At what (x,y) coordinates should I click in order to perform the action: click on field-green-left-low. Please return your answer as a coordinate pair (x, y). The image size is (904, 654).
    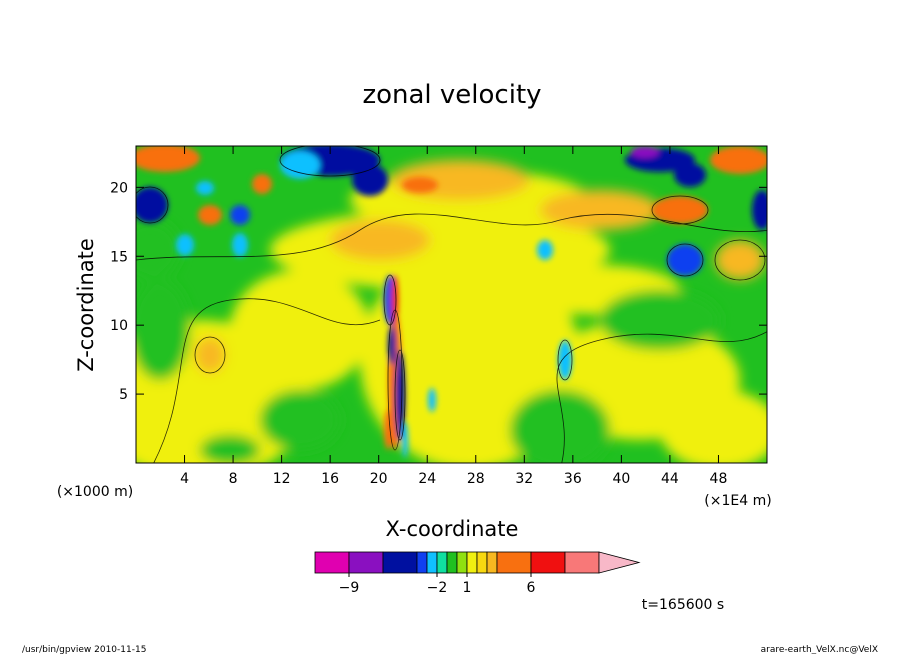
    Looking at the image, I should click on (230, 449).